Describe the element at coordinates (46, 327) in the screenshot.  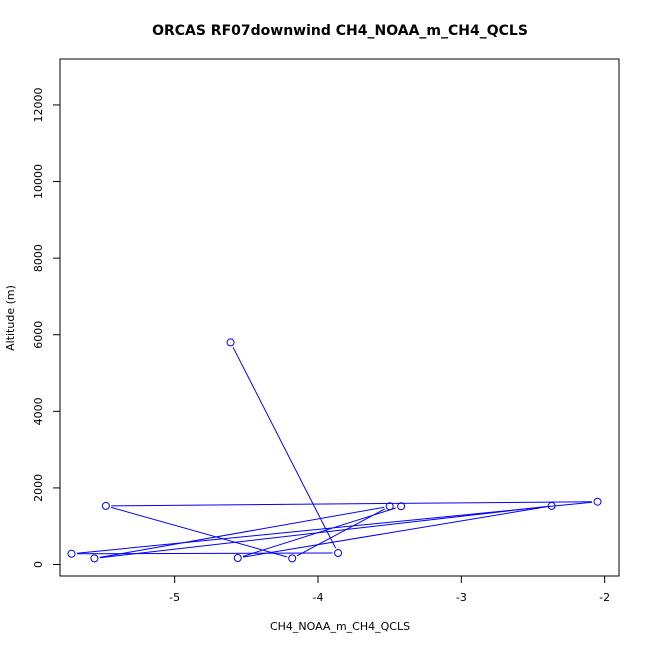
I see `y-axis: 0 2000 4000 6000 8000 10000 12000` at that location.